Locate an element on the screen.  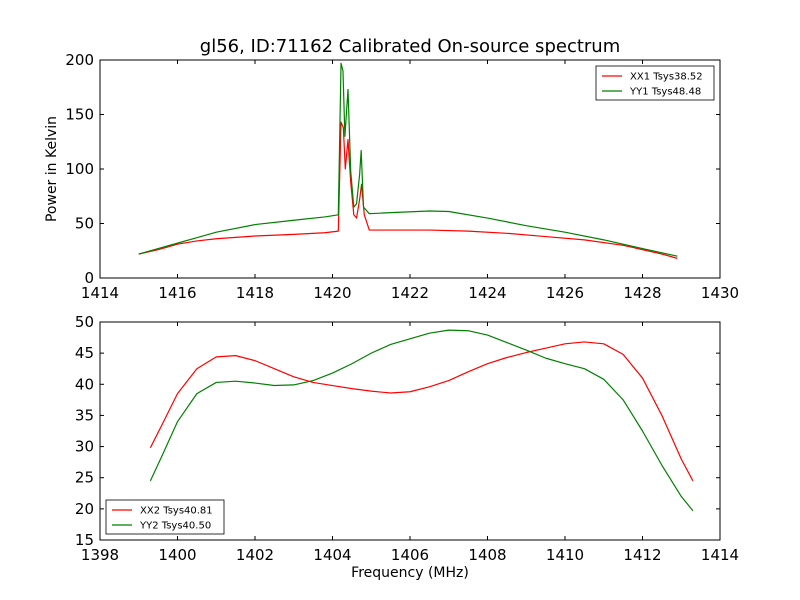
x-tick-label: 1410 is located at coordinates (565, 555).